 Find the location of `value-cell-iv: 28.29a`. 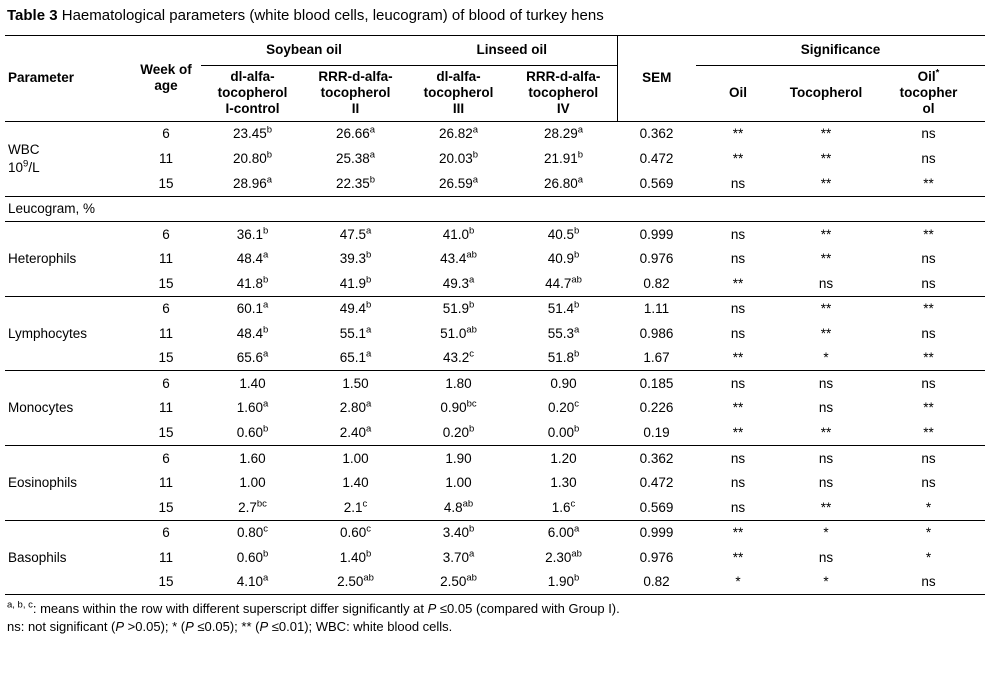

value-cell-iv: 28.29a is located at coordinates (564, 133).